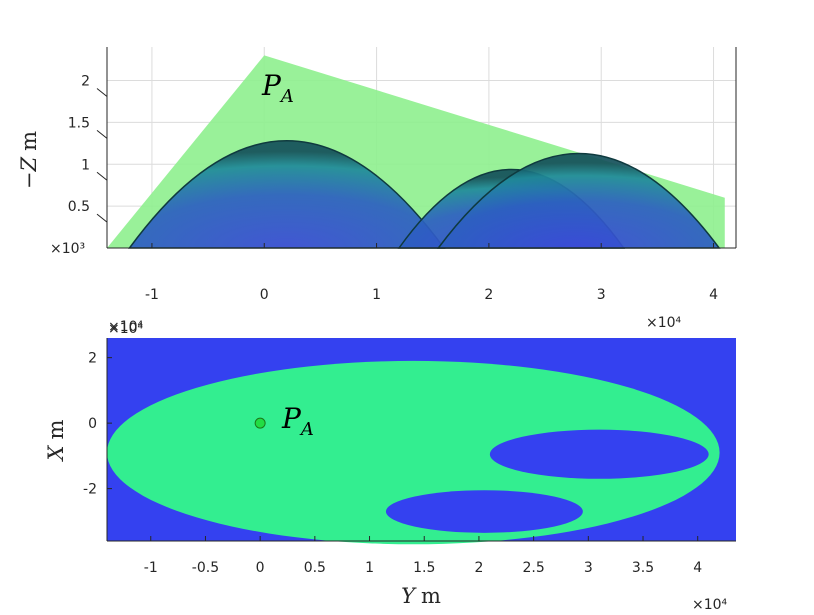 The width and height of the screenshot is (814, 615). What do you see at coordinates (664, 323) in the screenshot?
I see `top-x-multiplier-right: ×10⁴` at bounding box center [664, 323].